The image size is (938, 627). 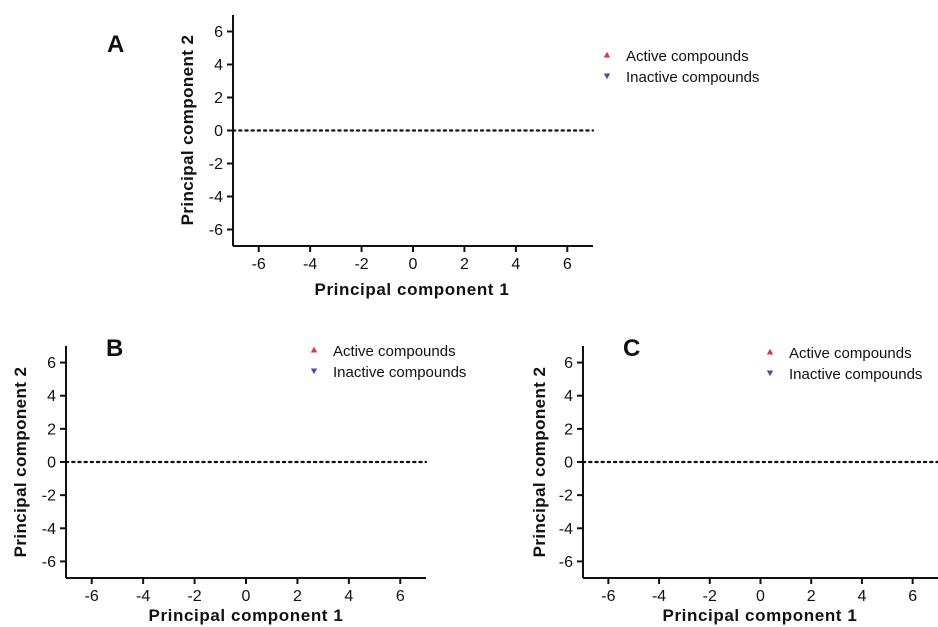 I want to click on x-tick-label: 6, so click(x=567, y=264).